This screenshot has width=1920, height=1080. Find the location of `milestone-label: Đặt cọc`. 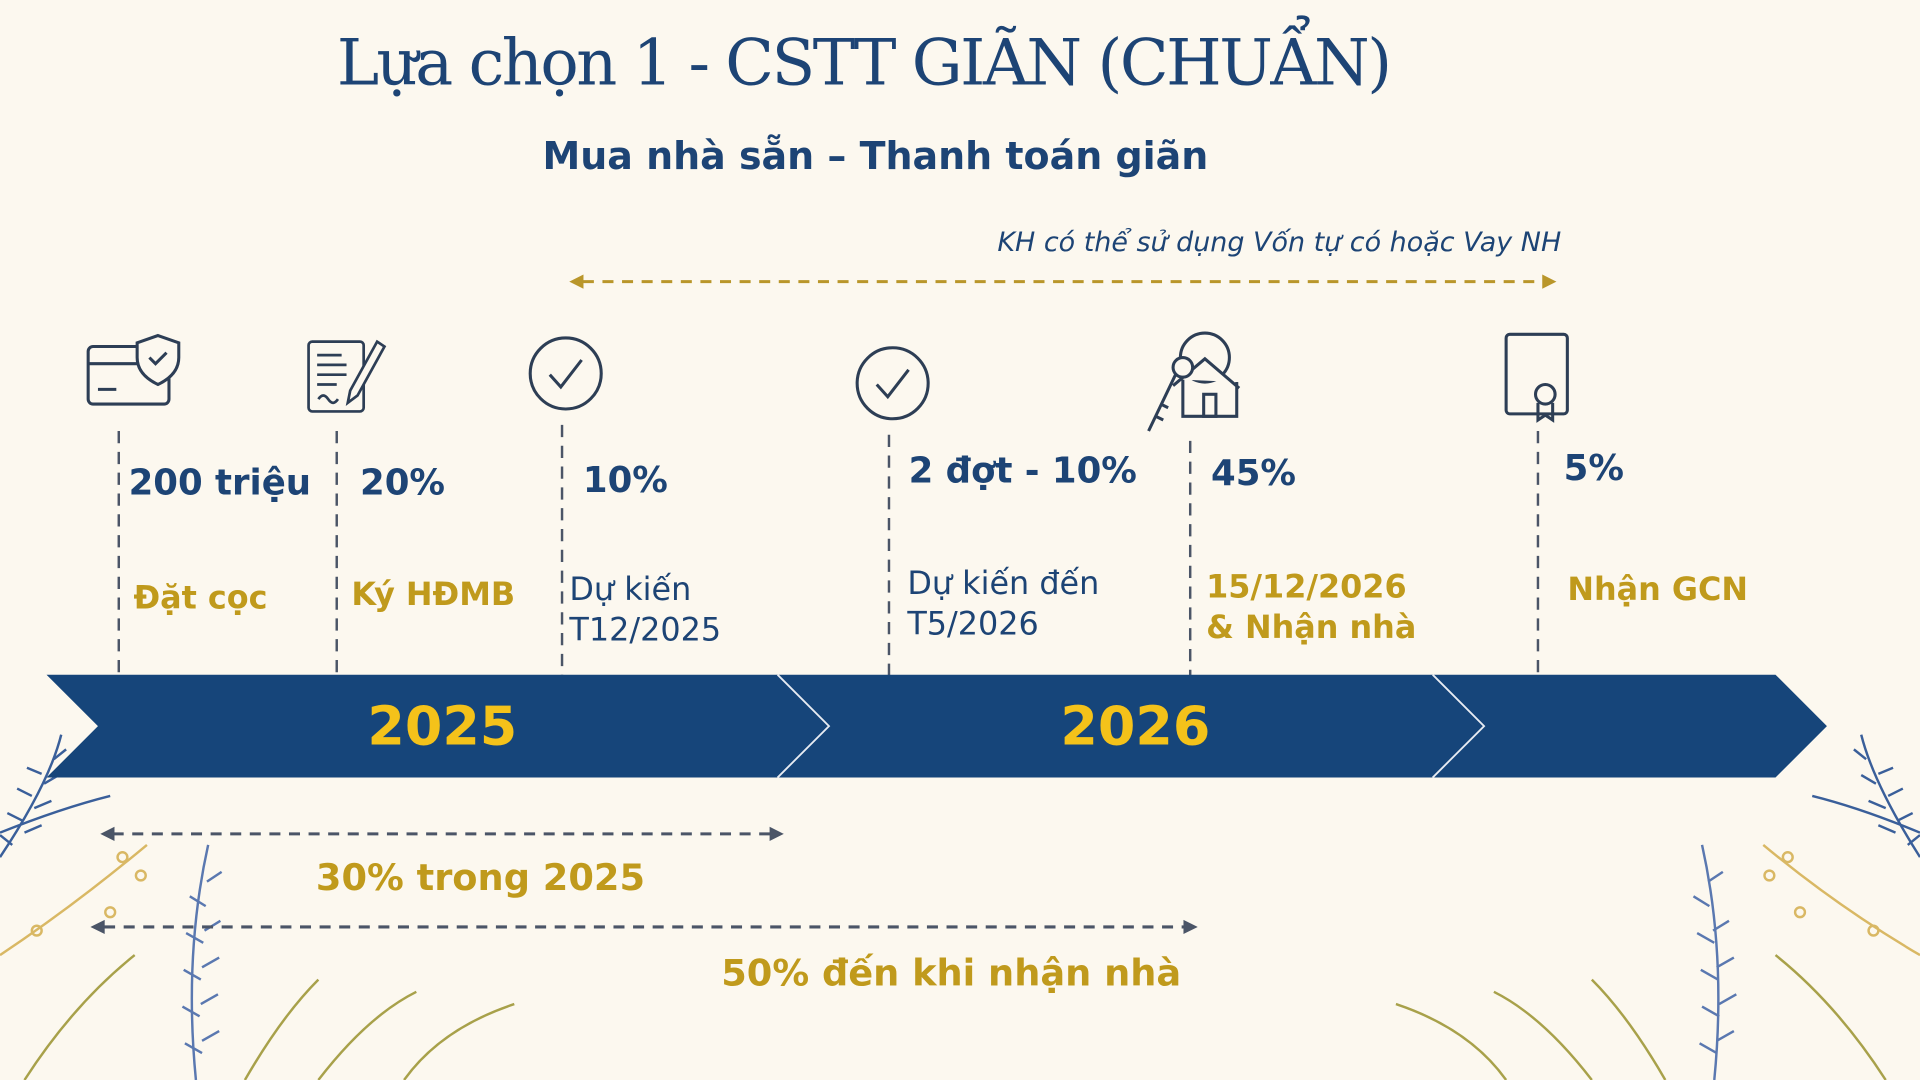

milestone-label: Đặt cọc is located at coordinates (200, 599).